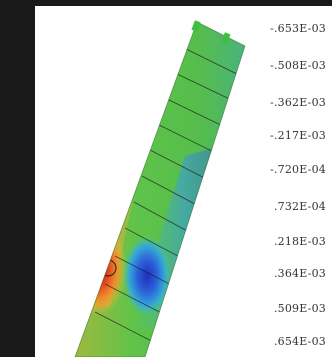 The width and height of the screenshot is (332, 357). What do you see at coordinates (298, 169) in the screenshot?
I see `legend-value: -.720E-04` at bounding box center [298, 169].